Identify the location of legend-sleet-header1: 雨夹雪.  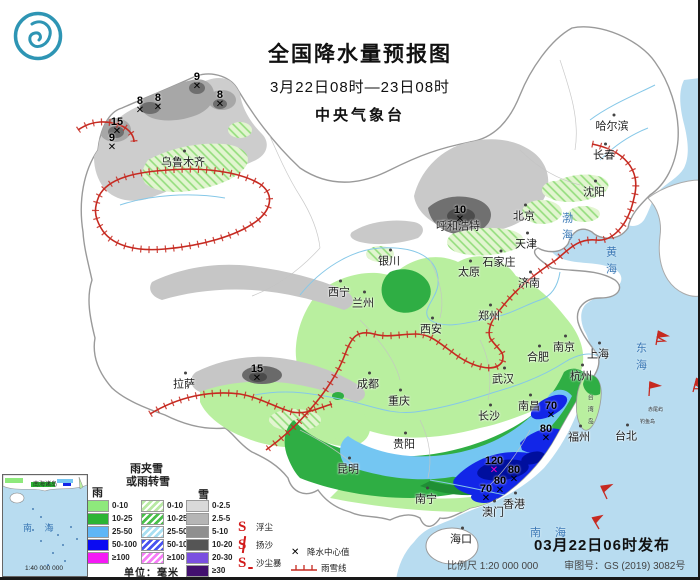
(146, 469).